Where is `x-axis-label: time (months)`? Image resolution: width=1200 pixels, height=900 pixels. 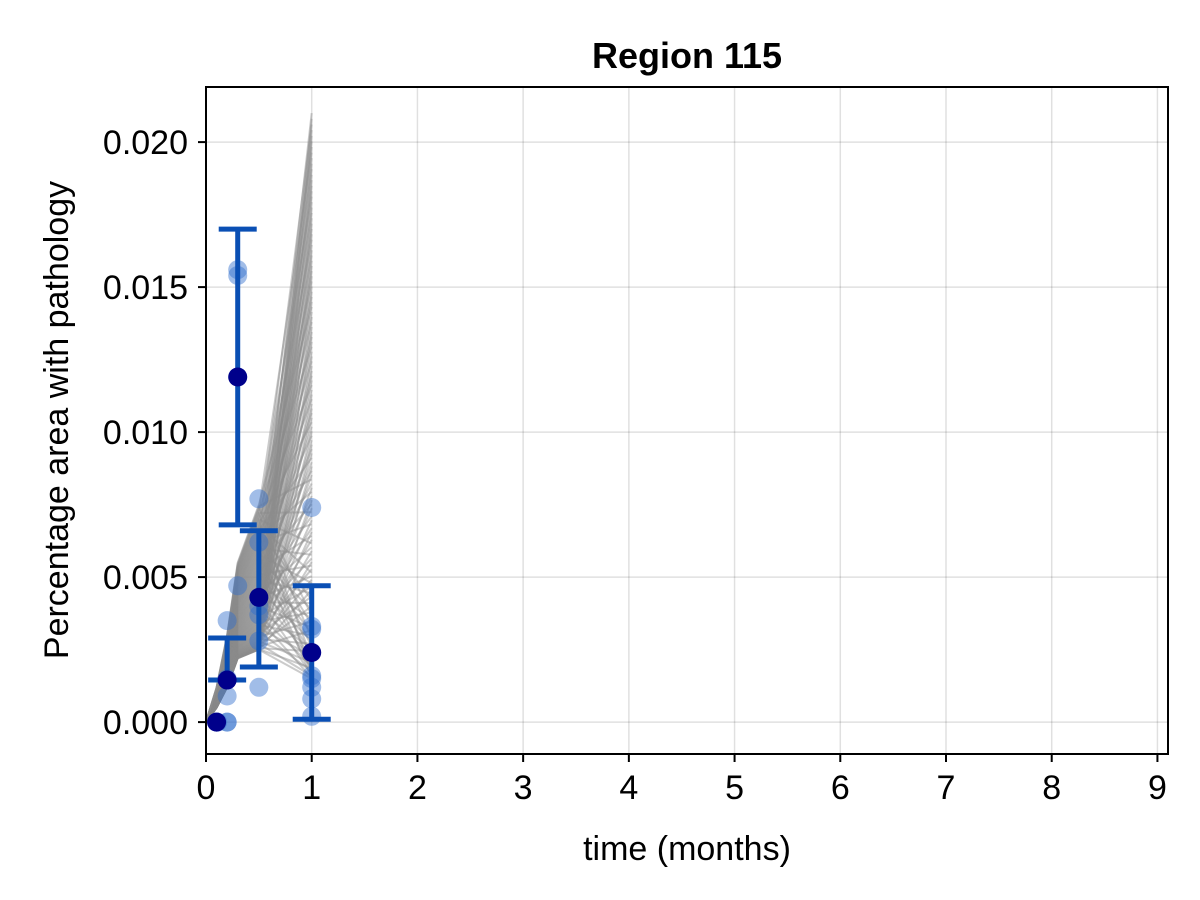
x-axis-label: time (months) is located at coordinates (687, 849).